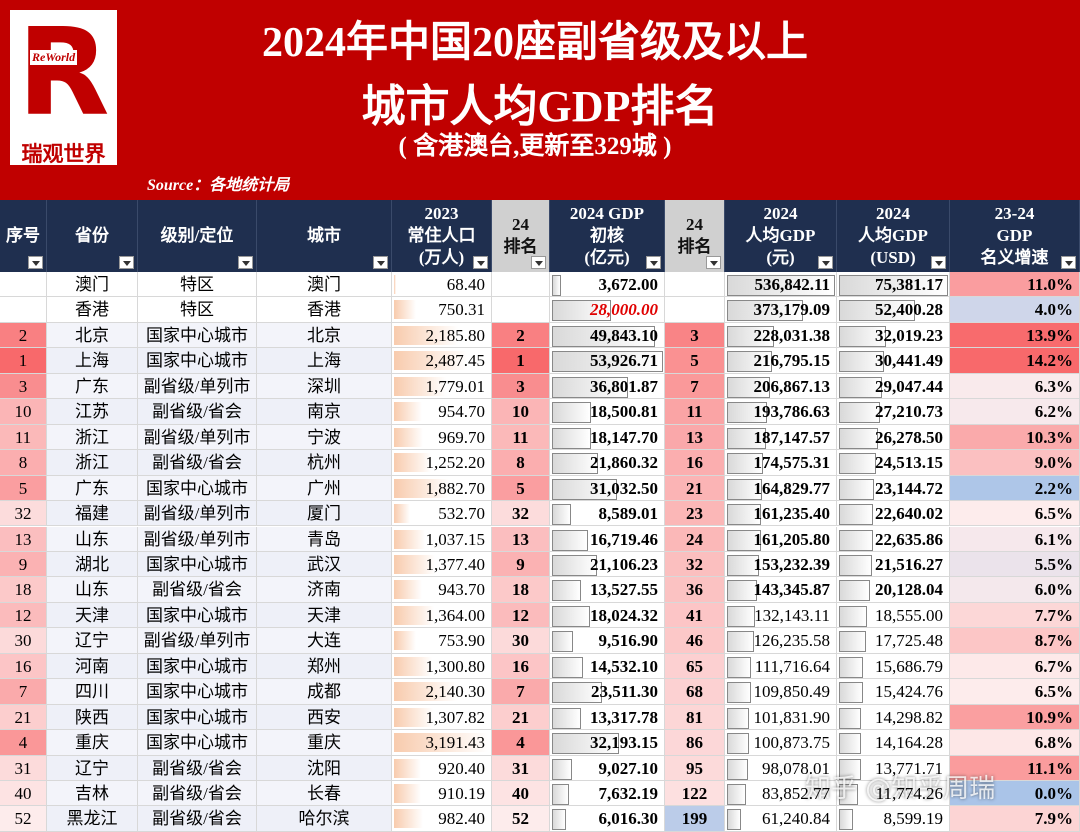  What do you see at coordinates (442, 310) in the screenshot?
I see `table-cell: 750.31` at bounding box center [442, 310].